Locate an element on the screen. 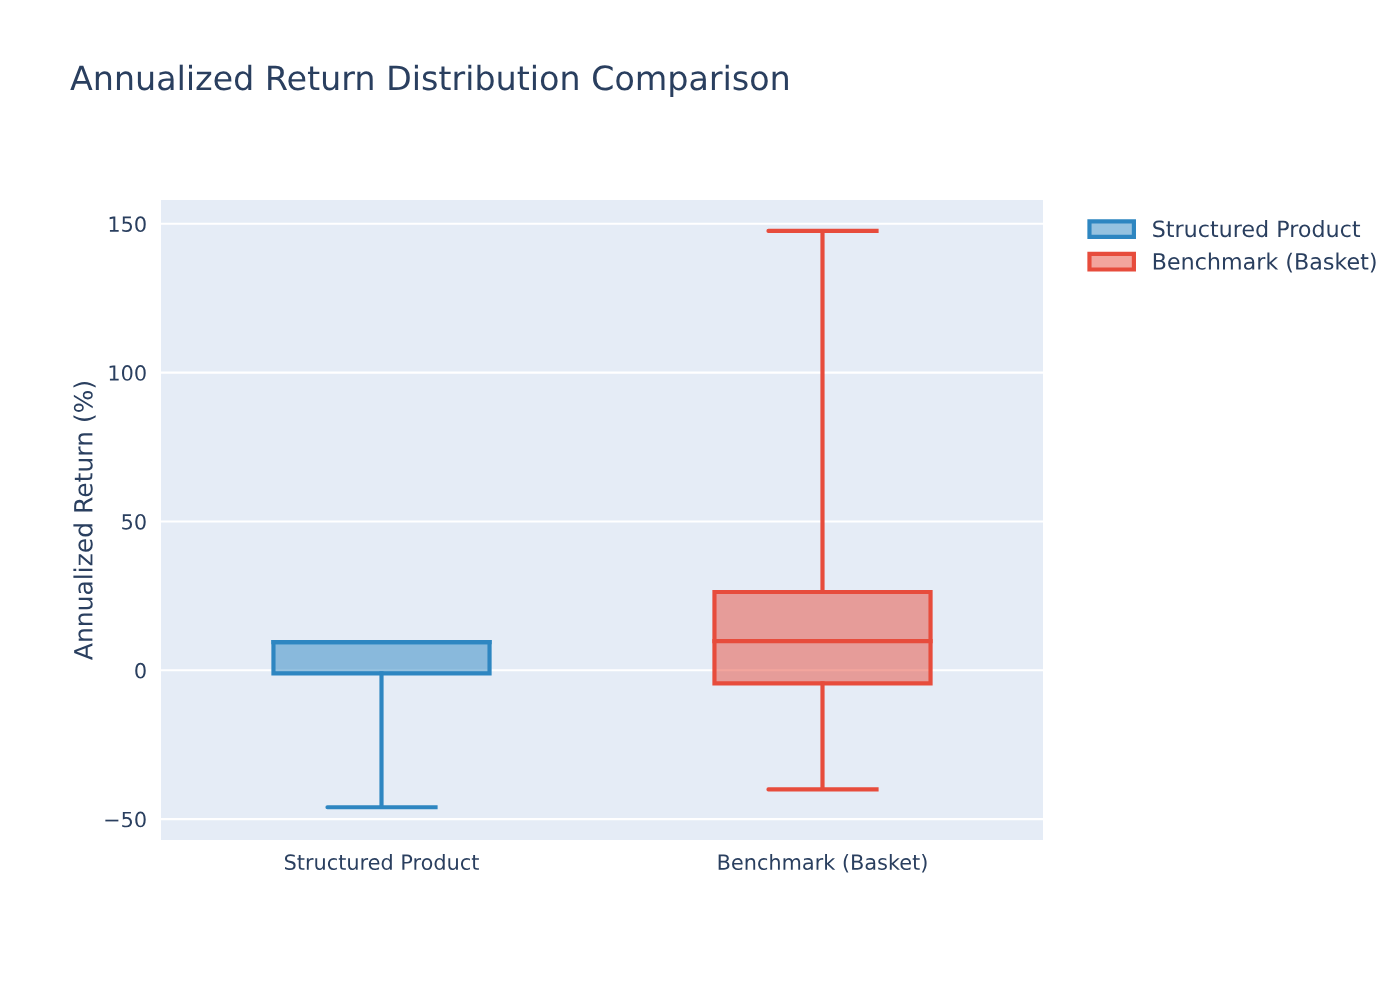 This screenshot has width=1400, height=1000. legend-label: Structured Product is located at coordinates (1257, 229).